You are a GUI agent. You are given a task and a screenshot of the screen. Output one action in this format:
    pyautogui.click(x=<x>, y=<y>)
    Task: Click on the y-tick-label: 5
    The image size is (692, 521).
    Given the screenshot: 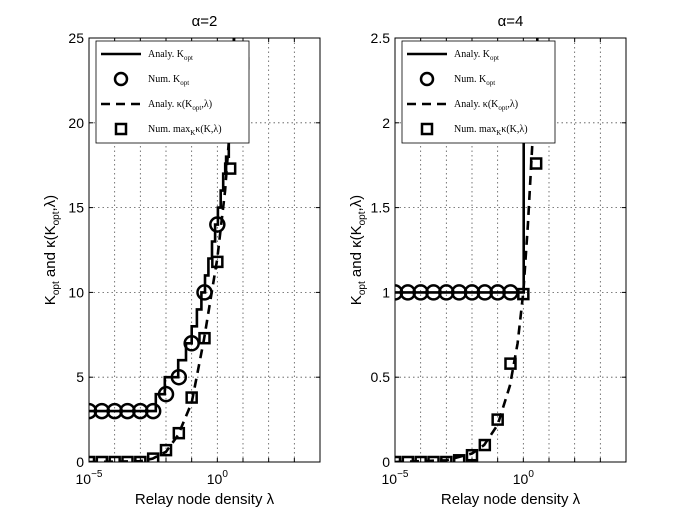 What is the action you would take?
    pyautogui.click(x=80, y=377)
    